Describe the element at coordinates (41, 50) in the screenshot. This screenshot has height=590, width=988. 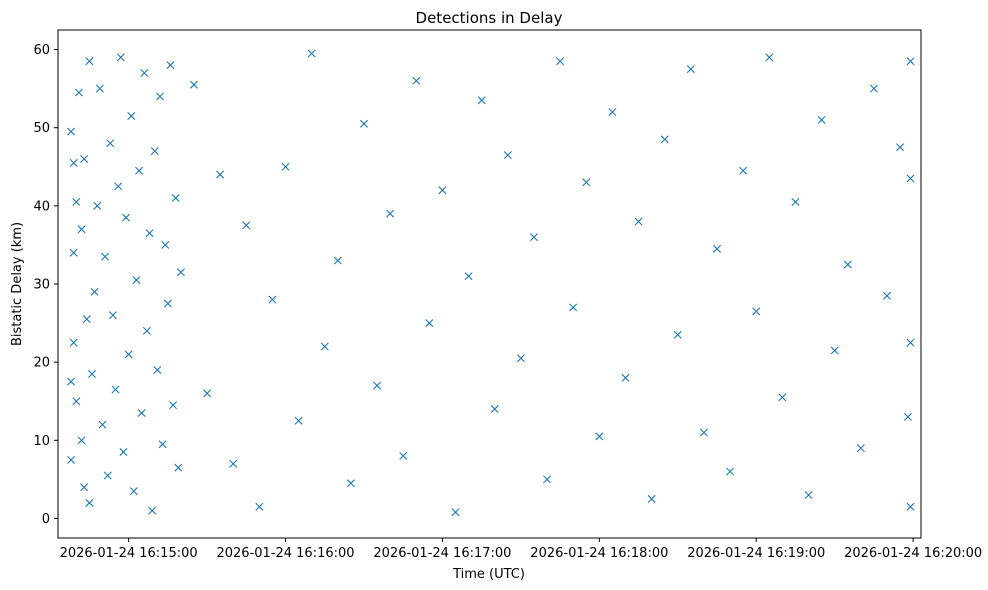
I see `y-tick-label: 60` at that location.